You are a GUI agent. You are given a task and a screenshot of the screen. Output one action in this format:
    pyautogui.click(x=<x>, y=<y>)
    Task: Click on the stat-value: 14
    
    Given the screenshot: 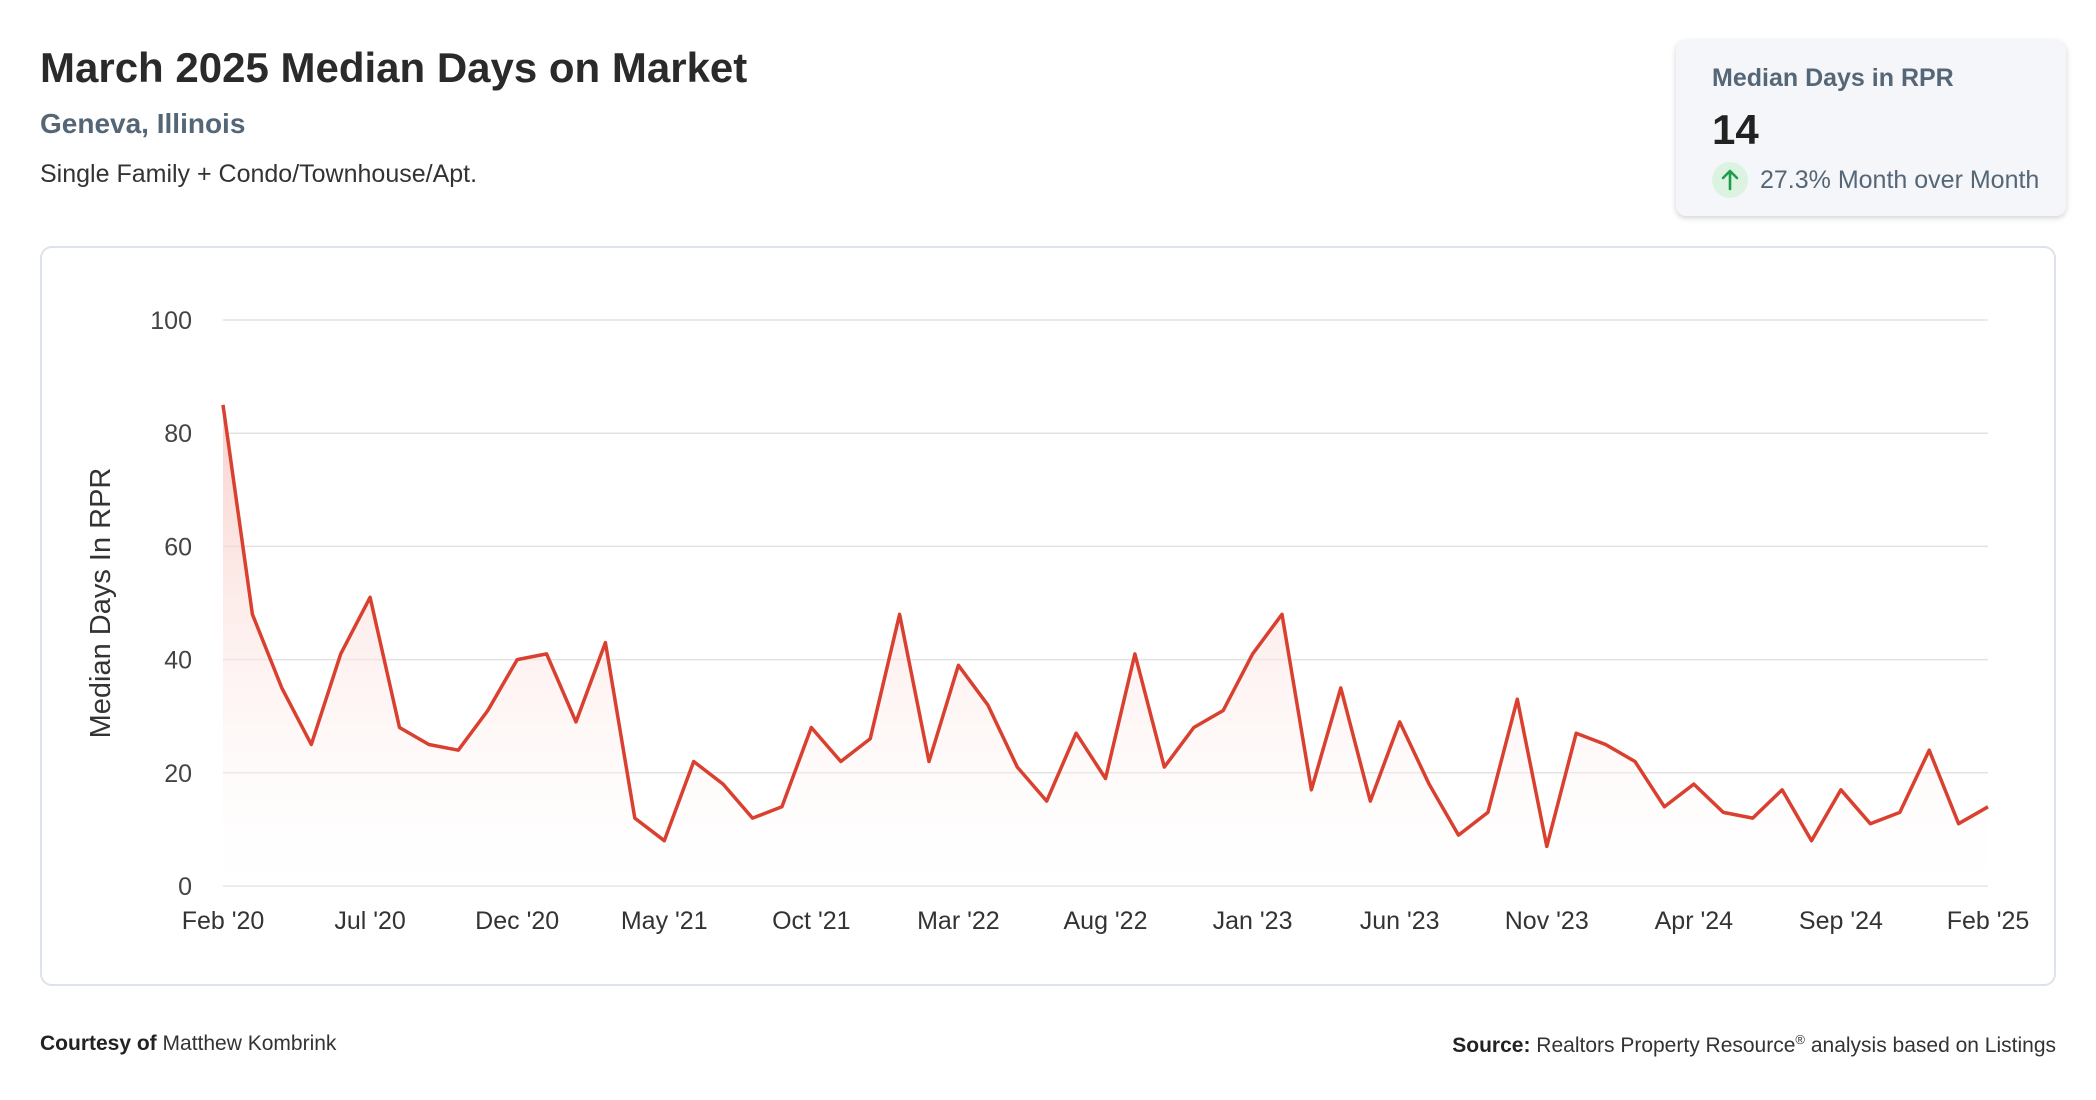 What is the action you would take?
    pyautogui.click(x=1735, y=129)
    